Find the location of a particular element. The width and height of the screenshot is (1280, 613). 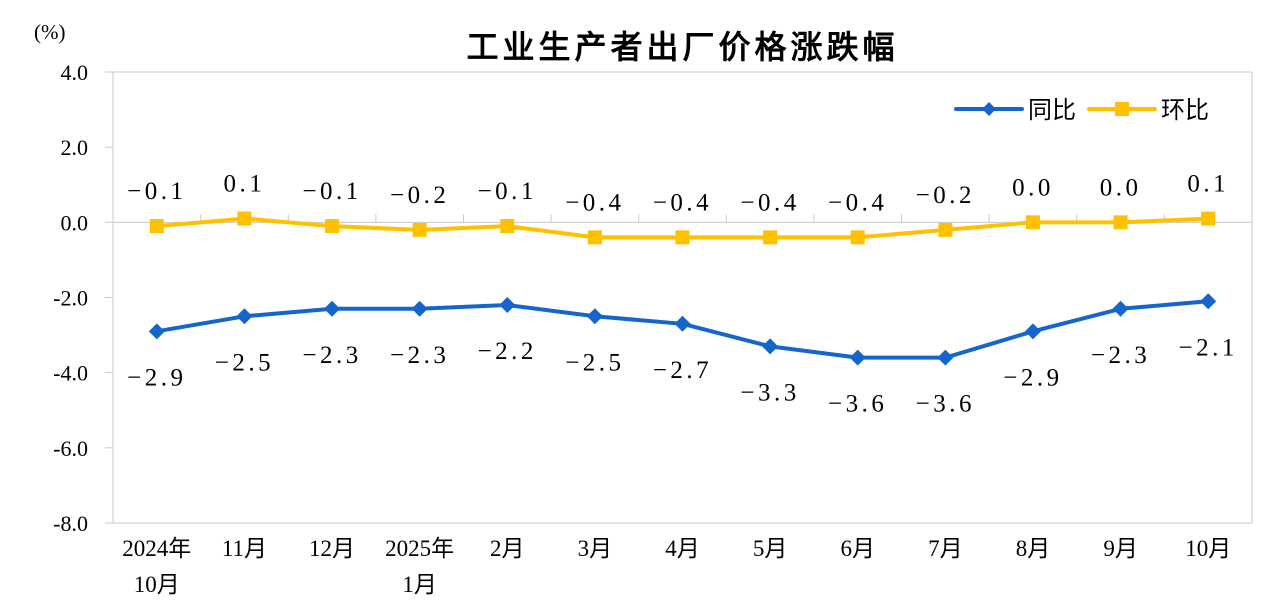

x-tick-label: 11月 is located at coordinates (244, 548).